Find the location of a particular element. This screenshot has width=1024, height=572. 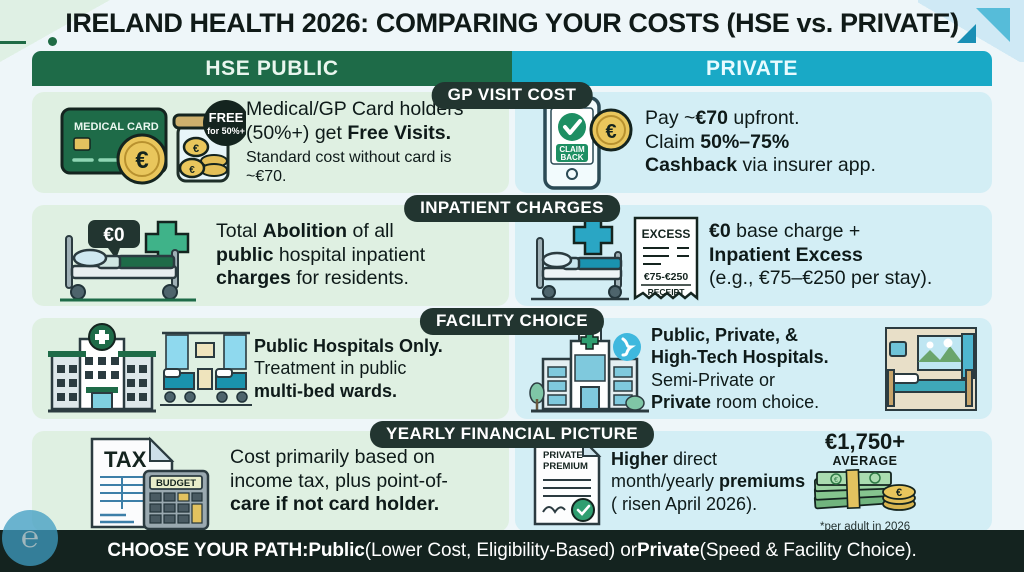

art-tax-calculator-group: TAX is located at coordinates (156, 482).